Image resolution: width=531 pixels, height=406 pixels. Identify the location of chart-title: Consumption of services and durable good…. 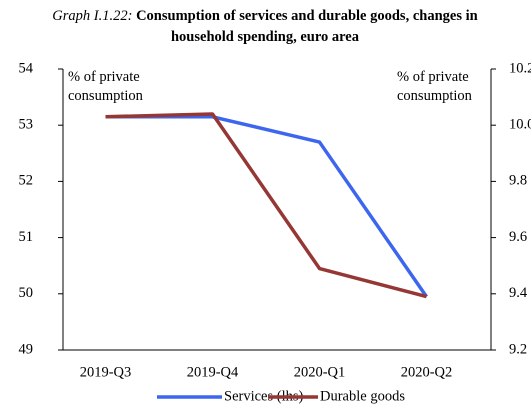
(307, 26).